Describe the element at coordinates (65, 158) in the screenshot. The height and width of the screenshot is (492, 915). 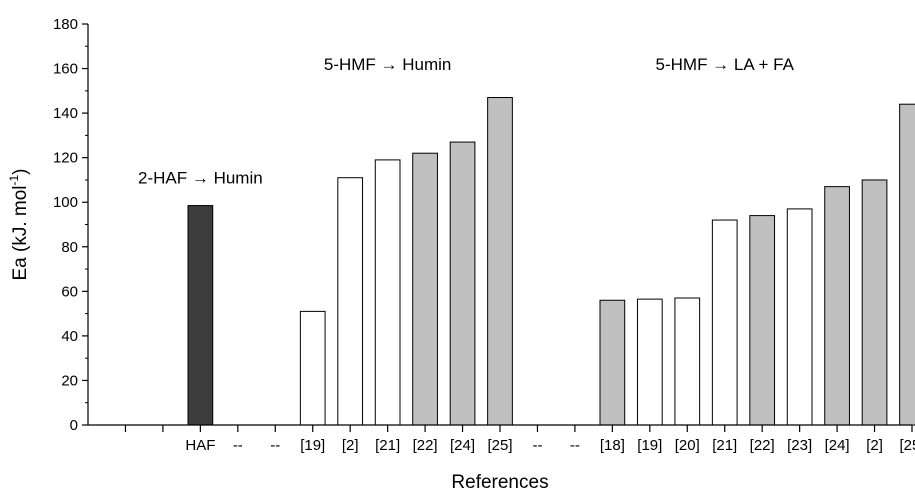
I see `y-tick-label: 120` at that location.